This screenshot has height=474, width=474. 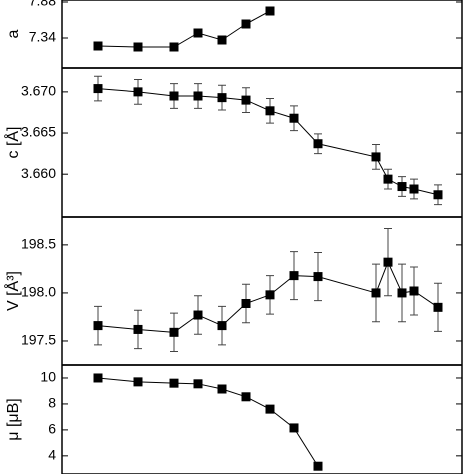 What do you see at coordinates (38, 244) in the screenshot?
I see `y-tick-label: 198.5` at bounding box center [38, 244].